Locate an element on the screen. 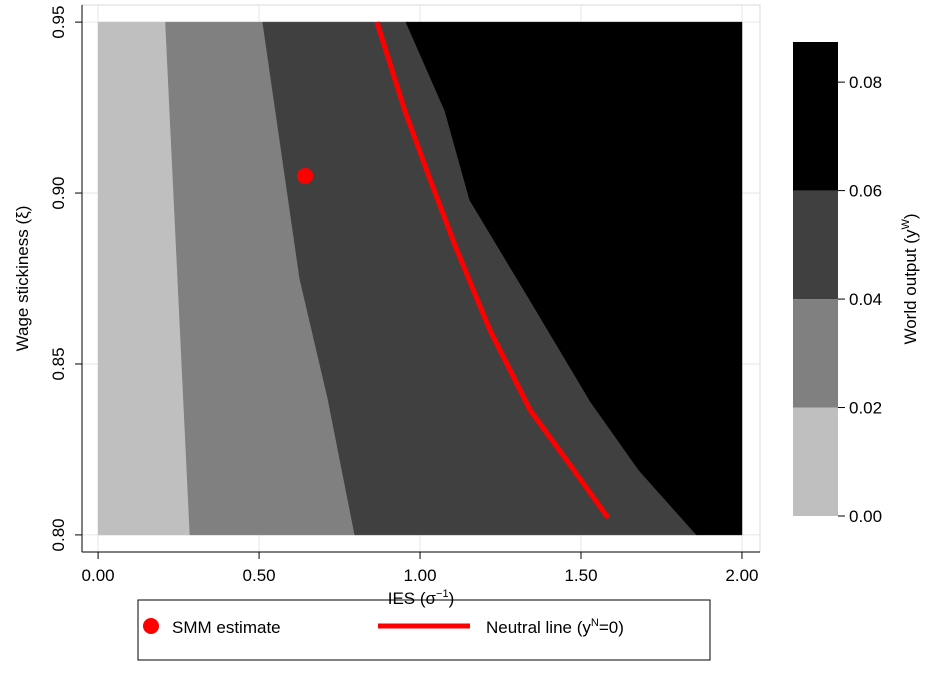 The height and width of the screenshot is (677, 930). y-tick-label: 0.80 is located at coordinates (58, 534).